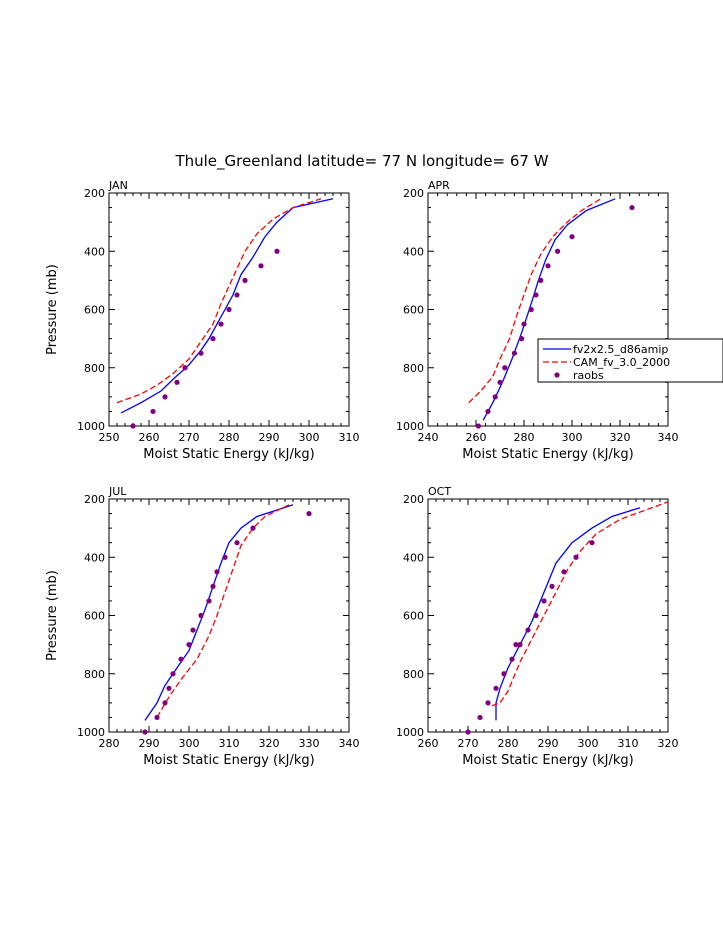 Image resolution: width=723 pixels, height=935 pixels. I want to click on legend-entry: raobs, so click(588, 375).